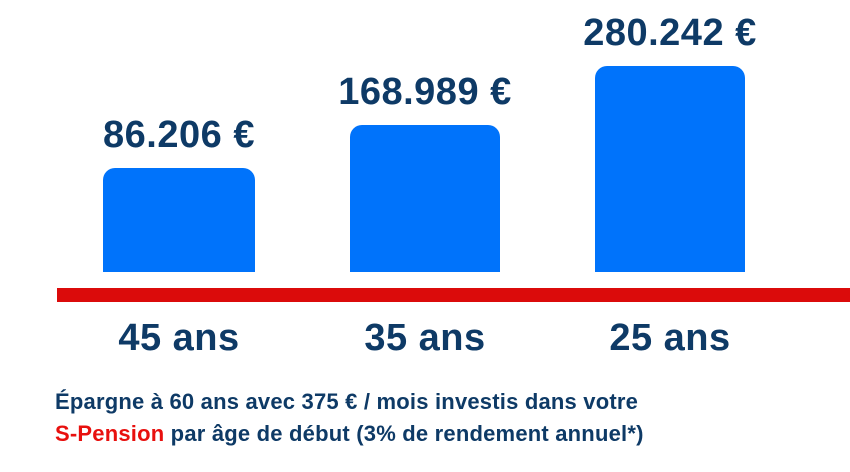 The image size is (850, 472). What do you see at coordinates (425, 198) in the screenshot?
I see `bar-35-ans` at bounding box center [425, 198].